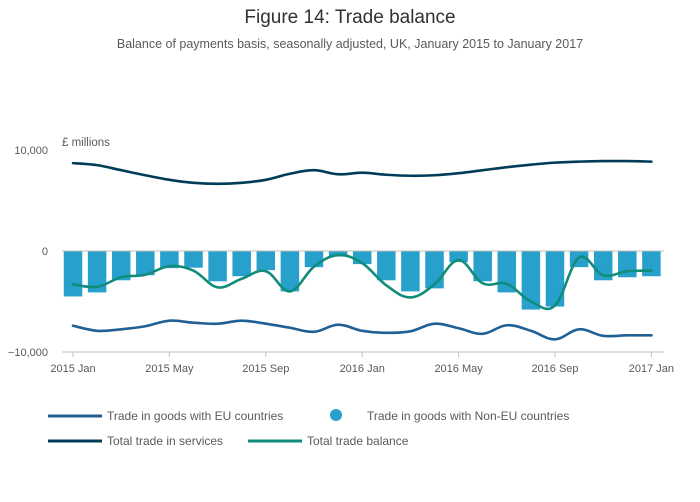 This screenshot has height=502, width=700. Describe the element at coordinates (336, 415) in the screenshot. I see `legend-dot-icon` at that location.